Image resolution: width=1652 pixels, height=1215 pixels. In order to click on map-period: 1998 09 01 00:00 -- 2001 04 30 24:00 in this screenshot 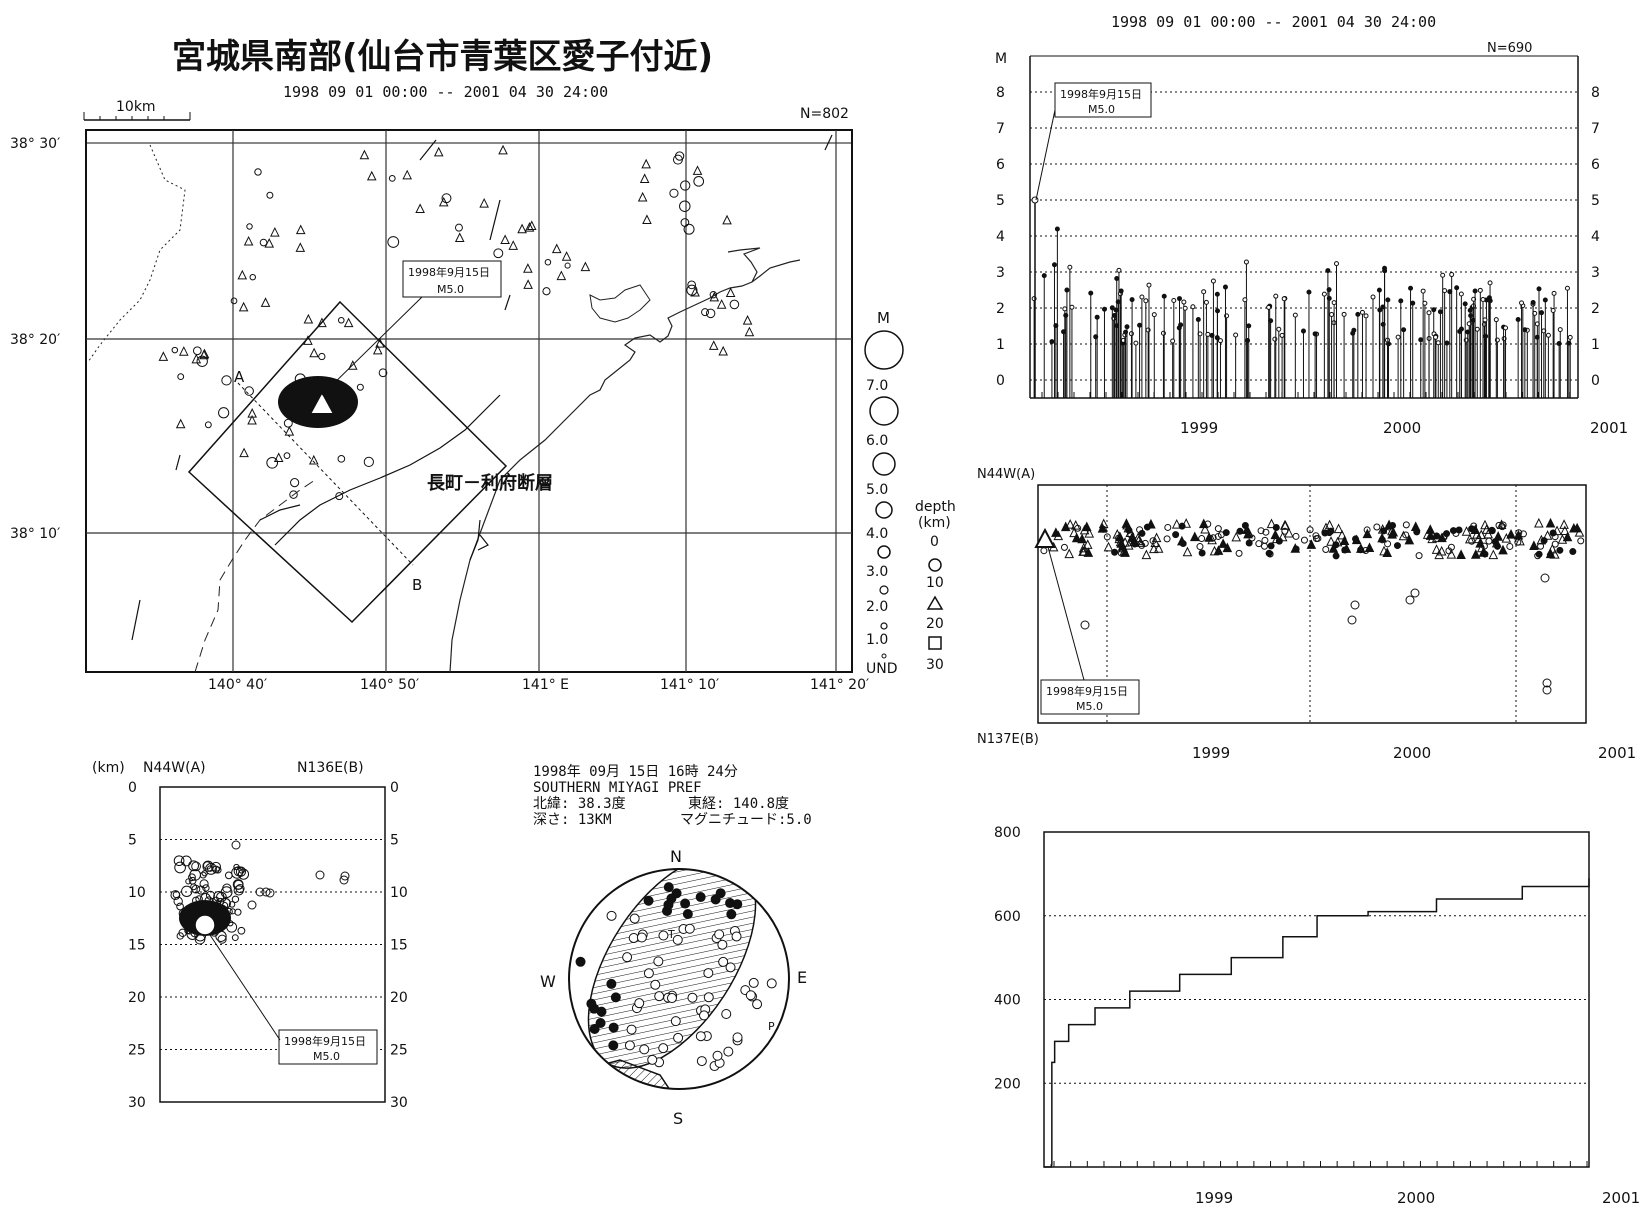, I will do `click(445, 92)`.